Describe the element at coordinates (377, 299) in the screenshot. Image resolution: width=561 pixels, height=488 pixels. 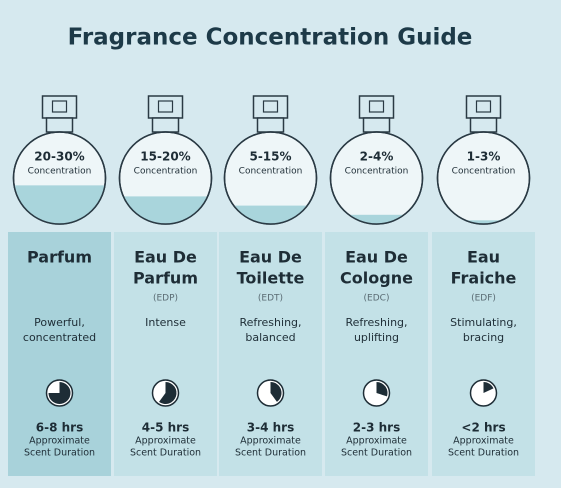
I see `abbreviation: (EDC)` at that location.